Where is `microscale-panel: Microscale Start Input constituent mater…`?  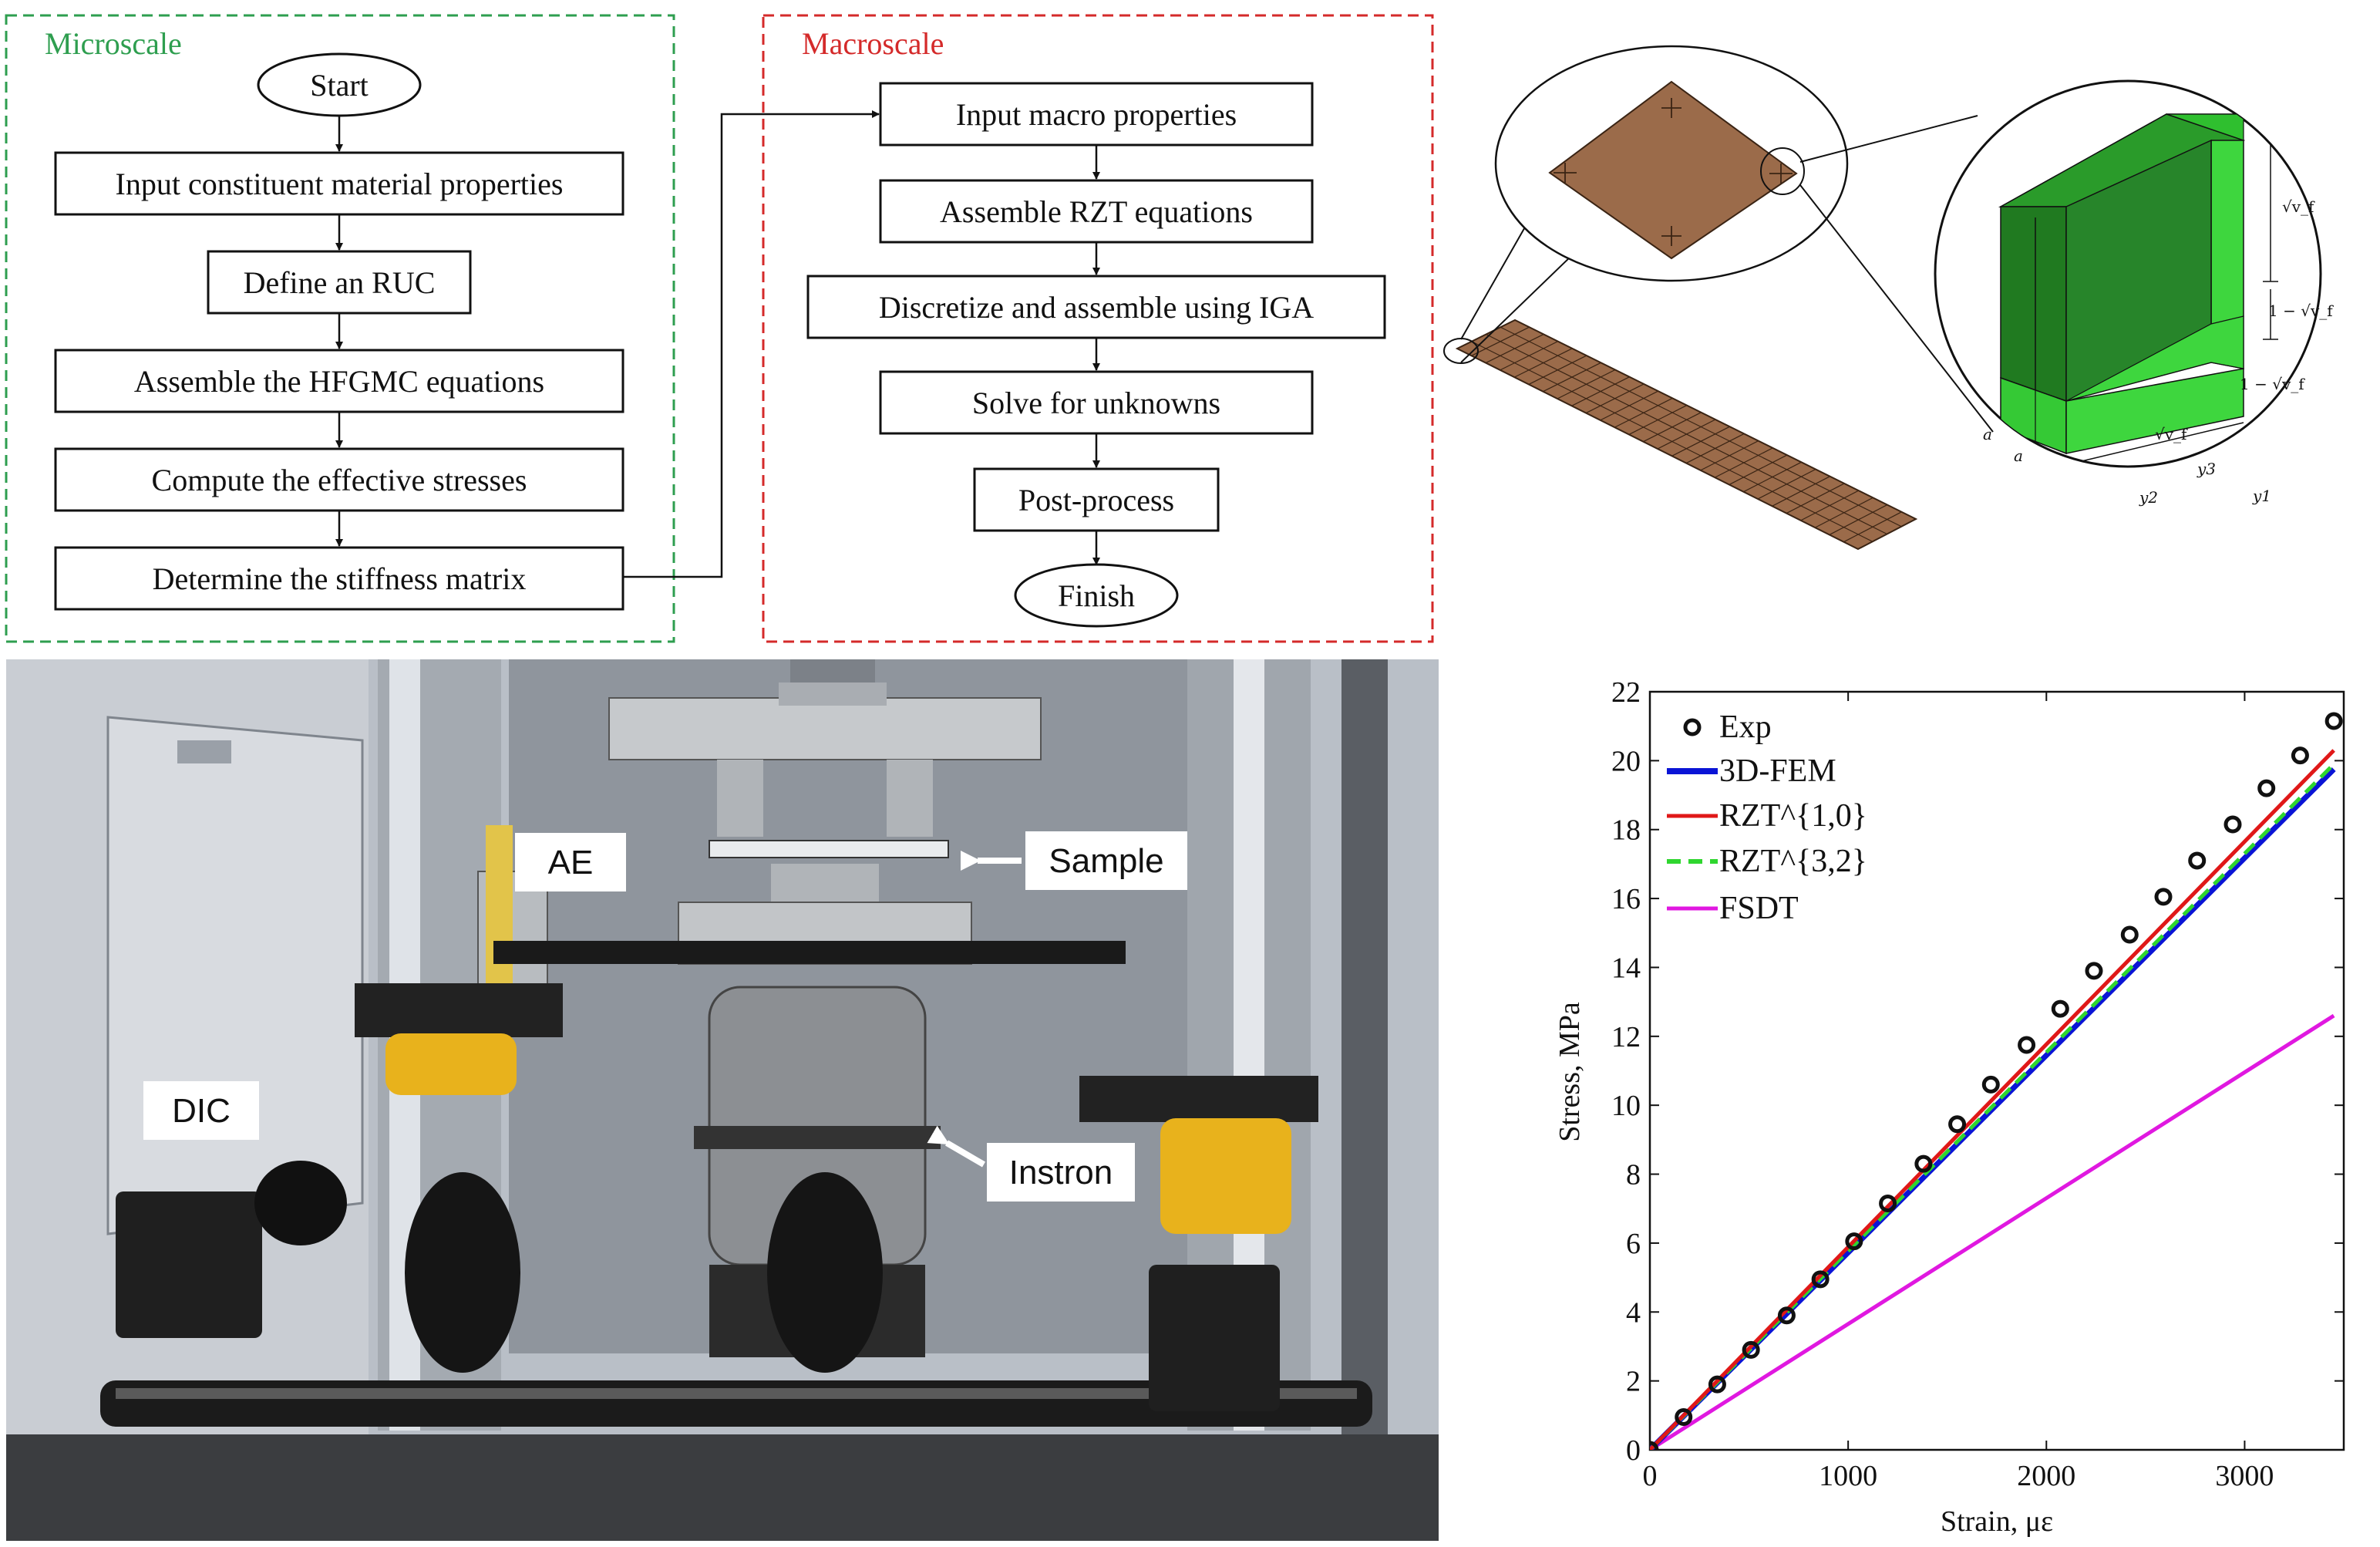
microscale-panel: Microscale Start Input constituent mater… is located at coordinates (340, 329).